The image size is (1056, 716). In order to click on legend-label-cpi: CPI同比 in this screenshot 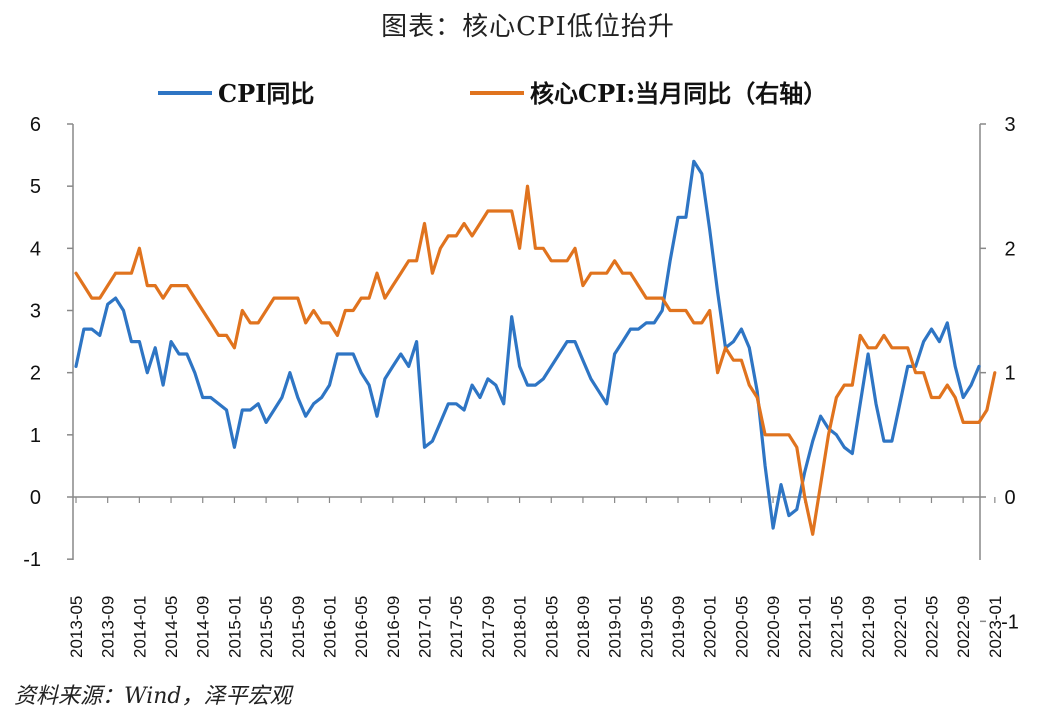, I will do `click(266, 93)`.